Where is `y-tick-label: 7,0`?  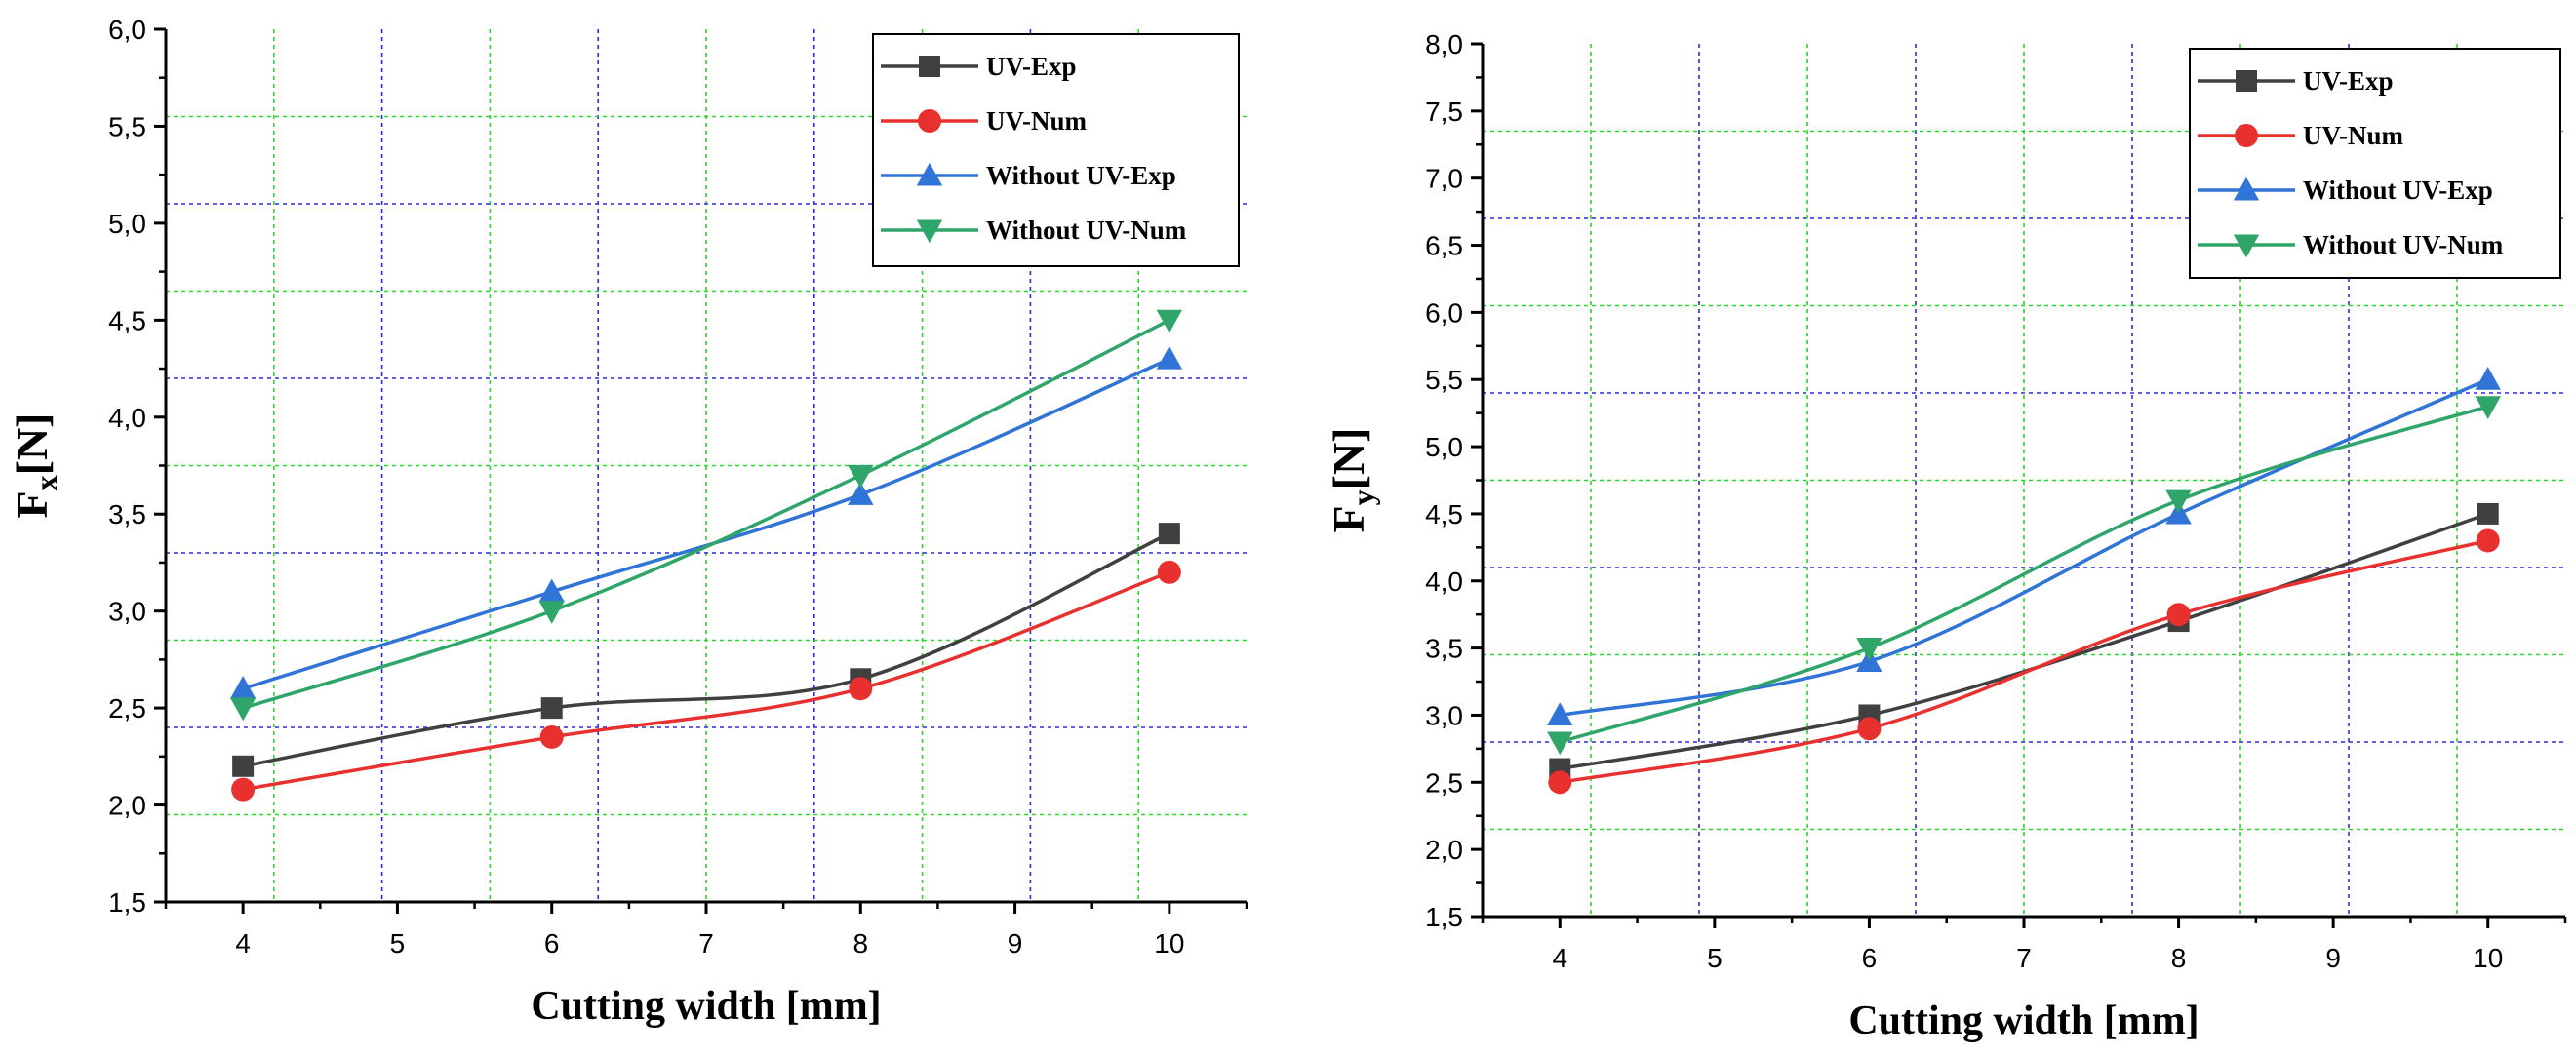 y-tick-label: 7,0 is located at coordinates (1444, 179).